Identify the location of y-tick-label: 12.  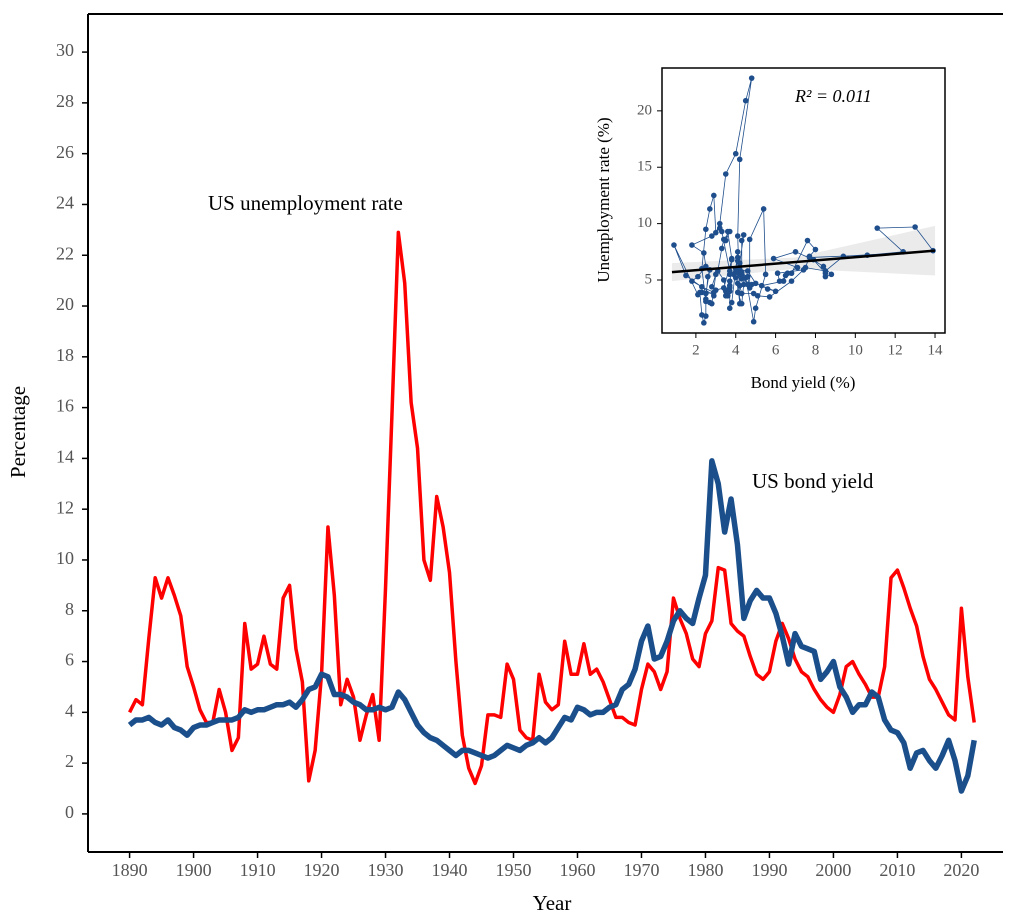
(65, 507).